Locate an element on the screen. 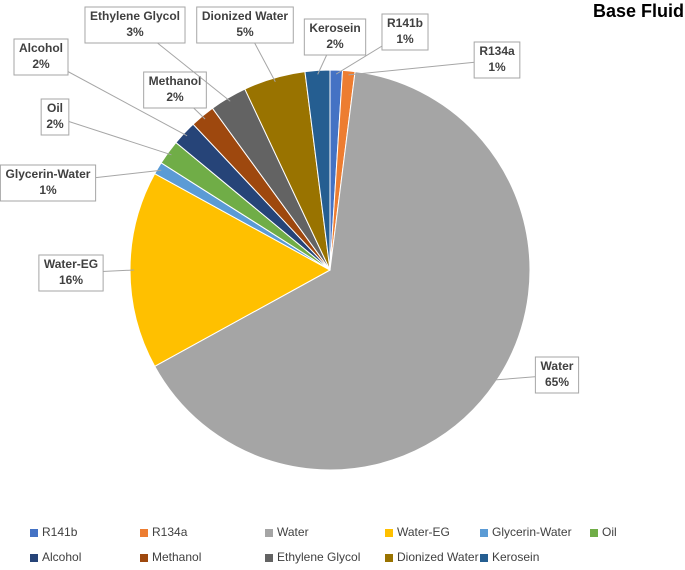 This screenshot has width=685, height=570. label-name: Glycerin-Water is located at coordinates (48, 174).